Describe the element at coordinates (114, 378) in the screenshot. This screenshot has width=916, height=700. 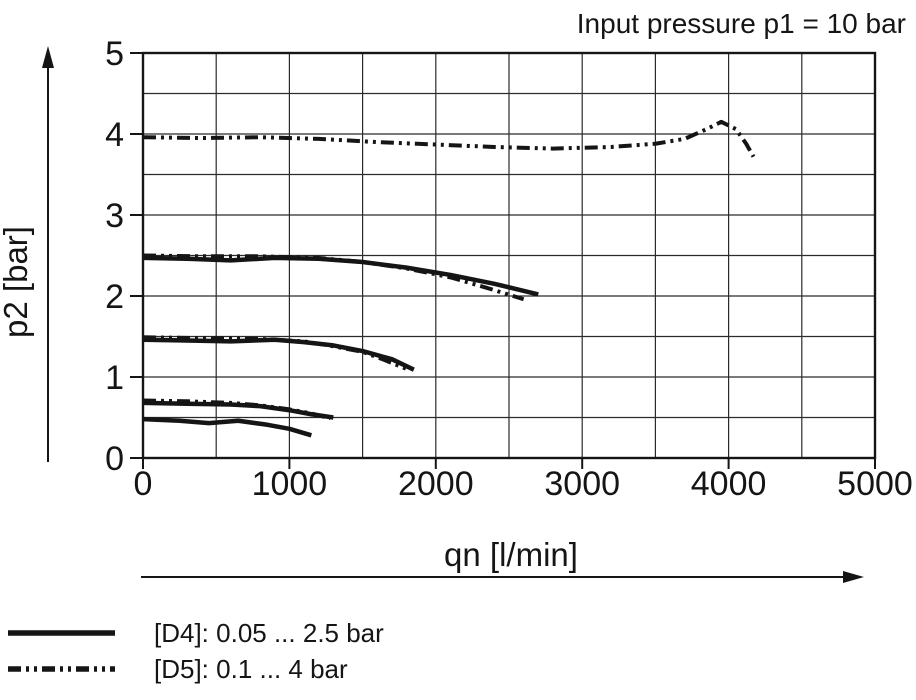
I see `y-tick-label: 1` at that location.